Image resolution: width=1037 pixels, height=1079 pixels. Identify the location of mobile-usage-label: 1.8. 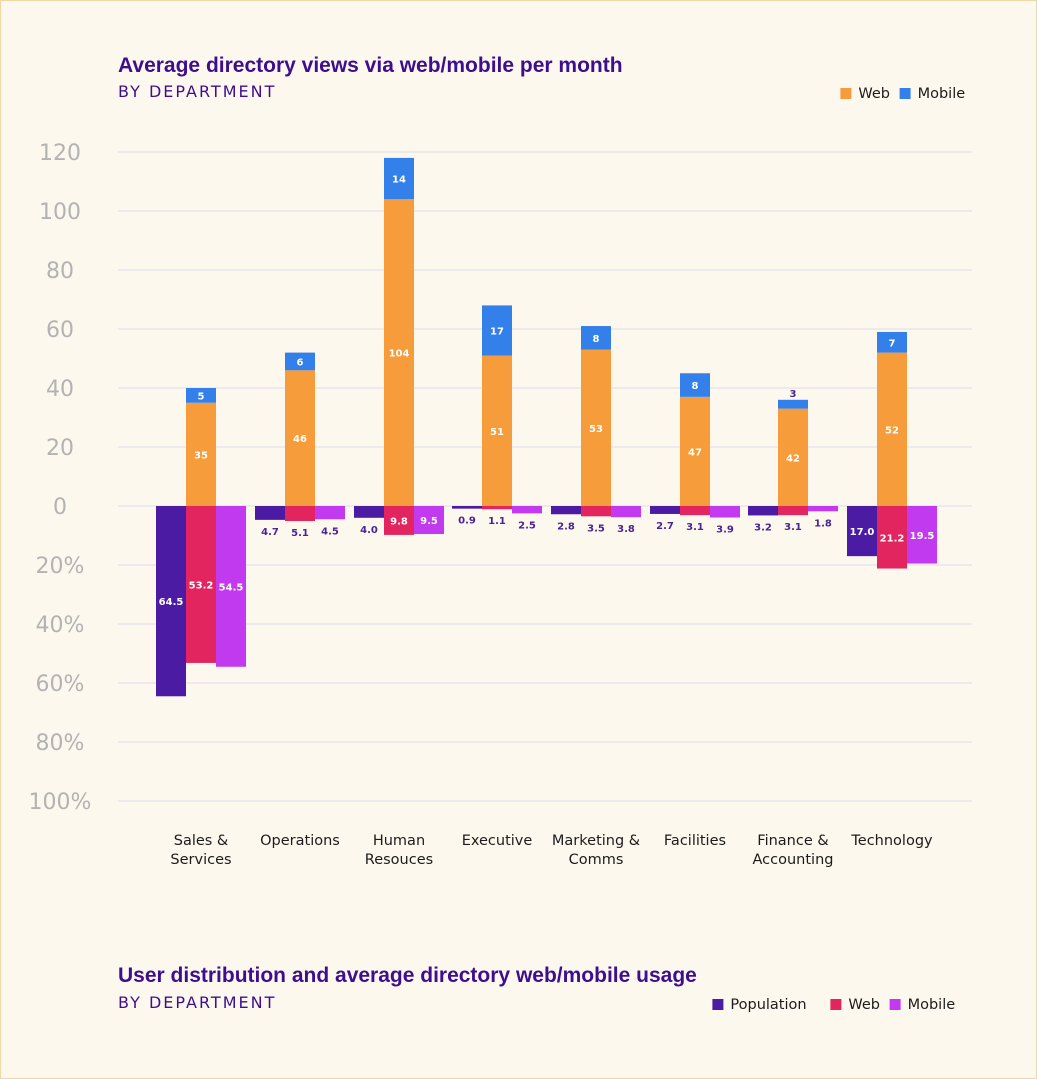
(823, 523).